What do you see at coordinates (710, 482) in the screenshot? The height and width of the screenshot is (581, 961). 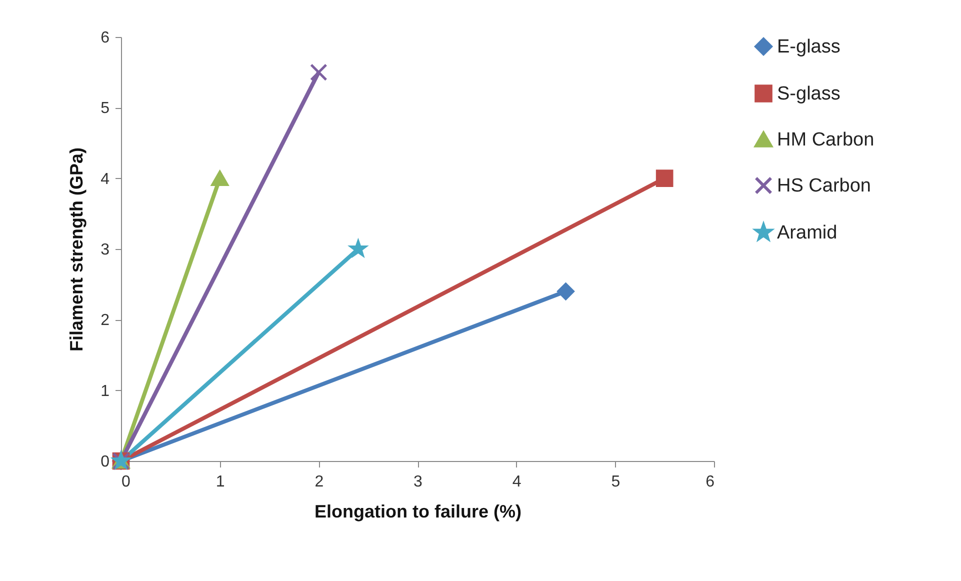 I see `x-tick-label: 6` at bounding box center [710, 482].